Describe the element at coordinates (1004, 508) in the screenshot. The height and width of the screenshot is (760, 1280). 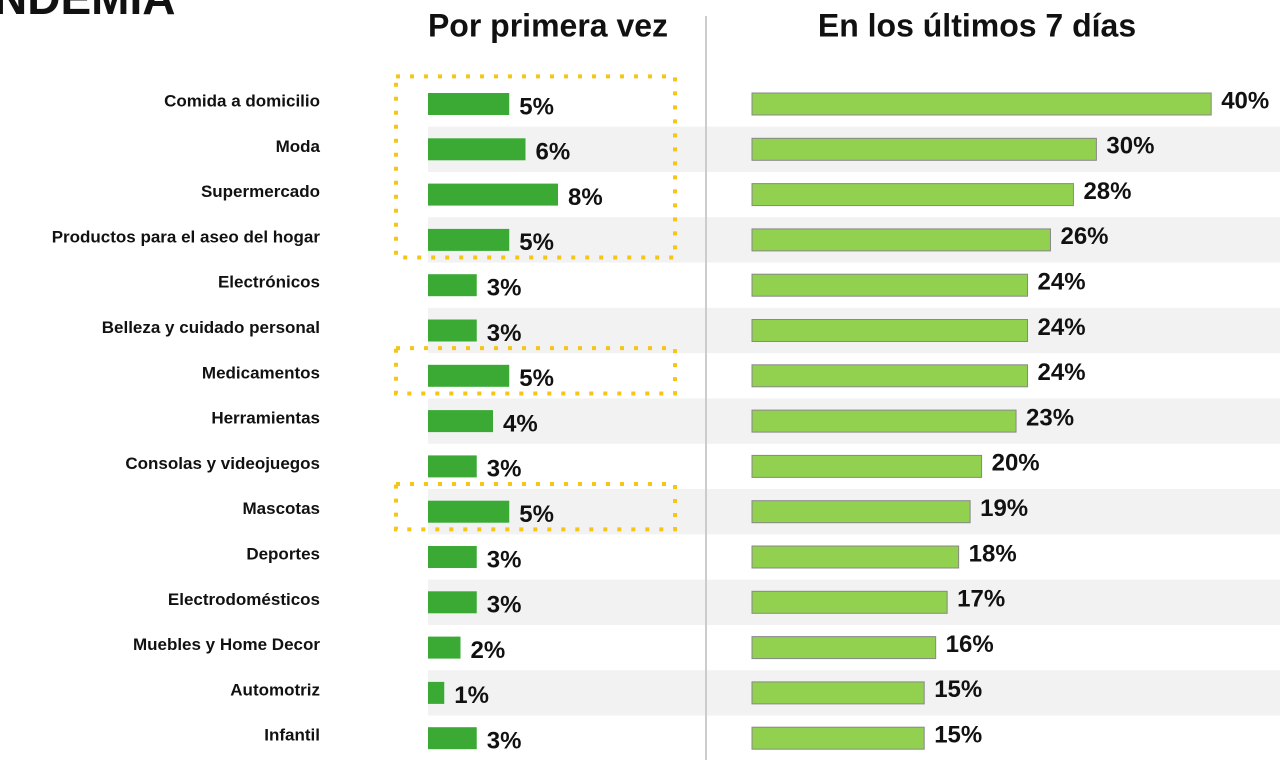
I see `data-label: 19%` at that location.